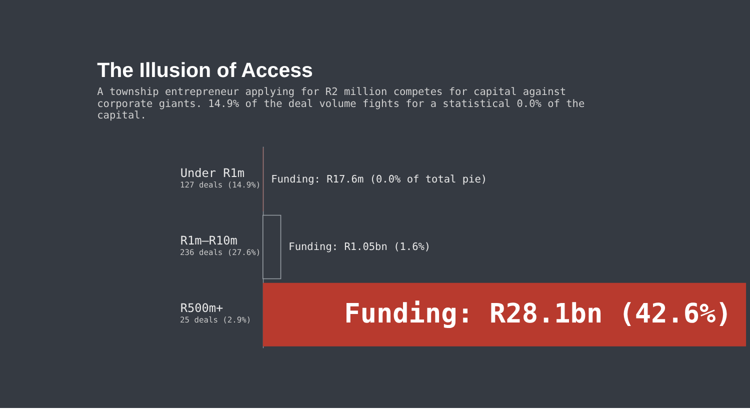  What do you see at coordinates (205, 70) in the screenshot?
I see `chart-title: The Illusion of Access` at bounding box center [205, 70].